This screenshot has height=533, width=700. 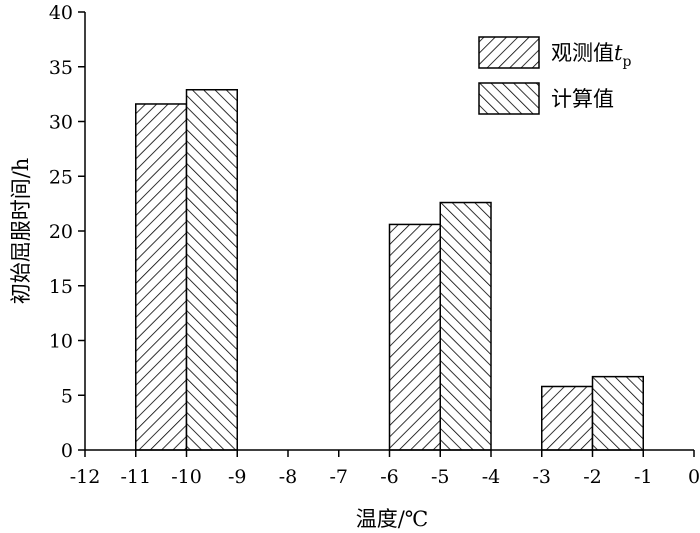 I want to click on legend-label-observed-subscript: p, so click(x=626, y=62).